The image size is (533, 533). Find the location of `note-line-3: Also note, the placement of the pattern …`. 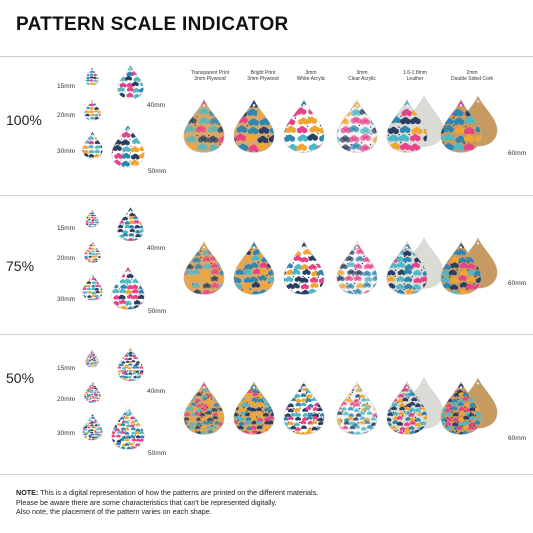

note-line-3: Also note, the placement of the pattern … is located at coordinates (114, 511).